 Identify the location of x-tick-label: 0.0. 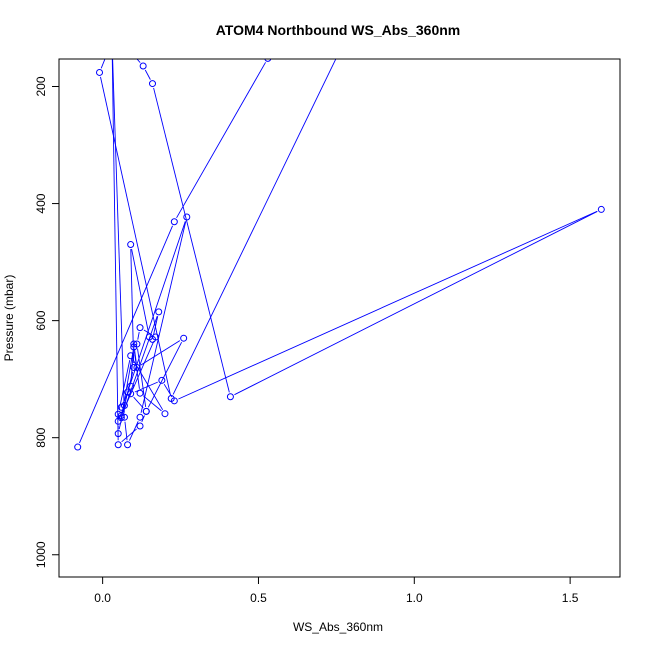
(102, 598).